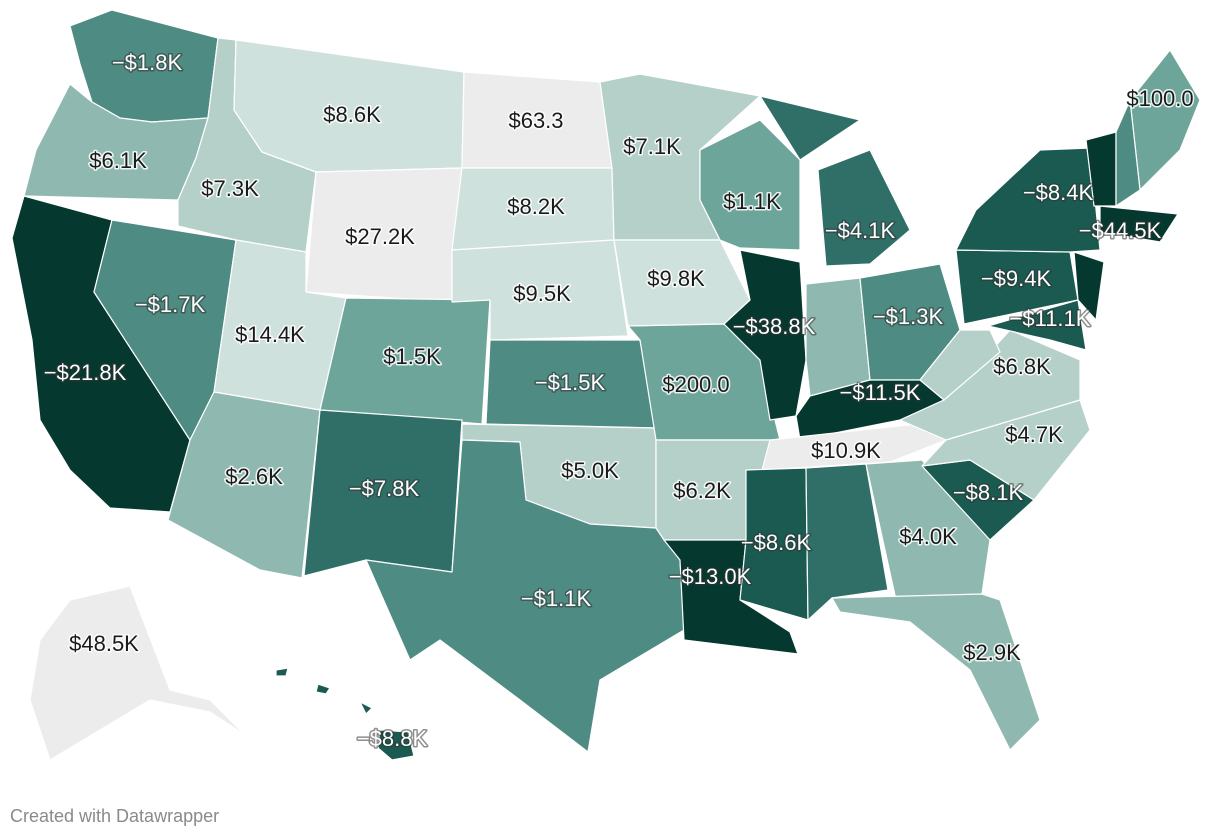 The image size is (1220, 840). Describe the element at coordinates (384, 488) in the screenshot. I see `value-label-new-mexico: −$7.8K` at that location.